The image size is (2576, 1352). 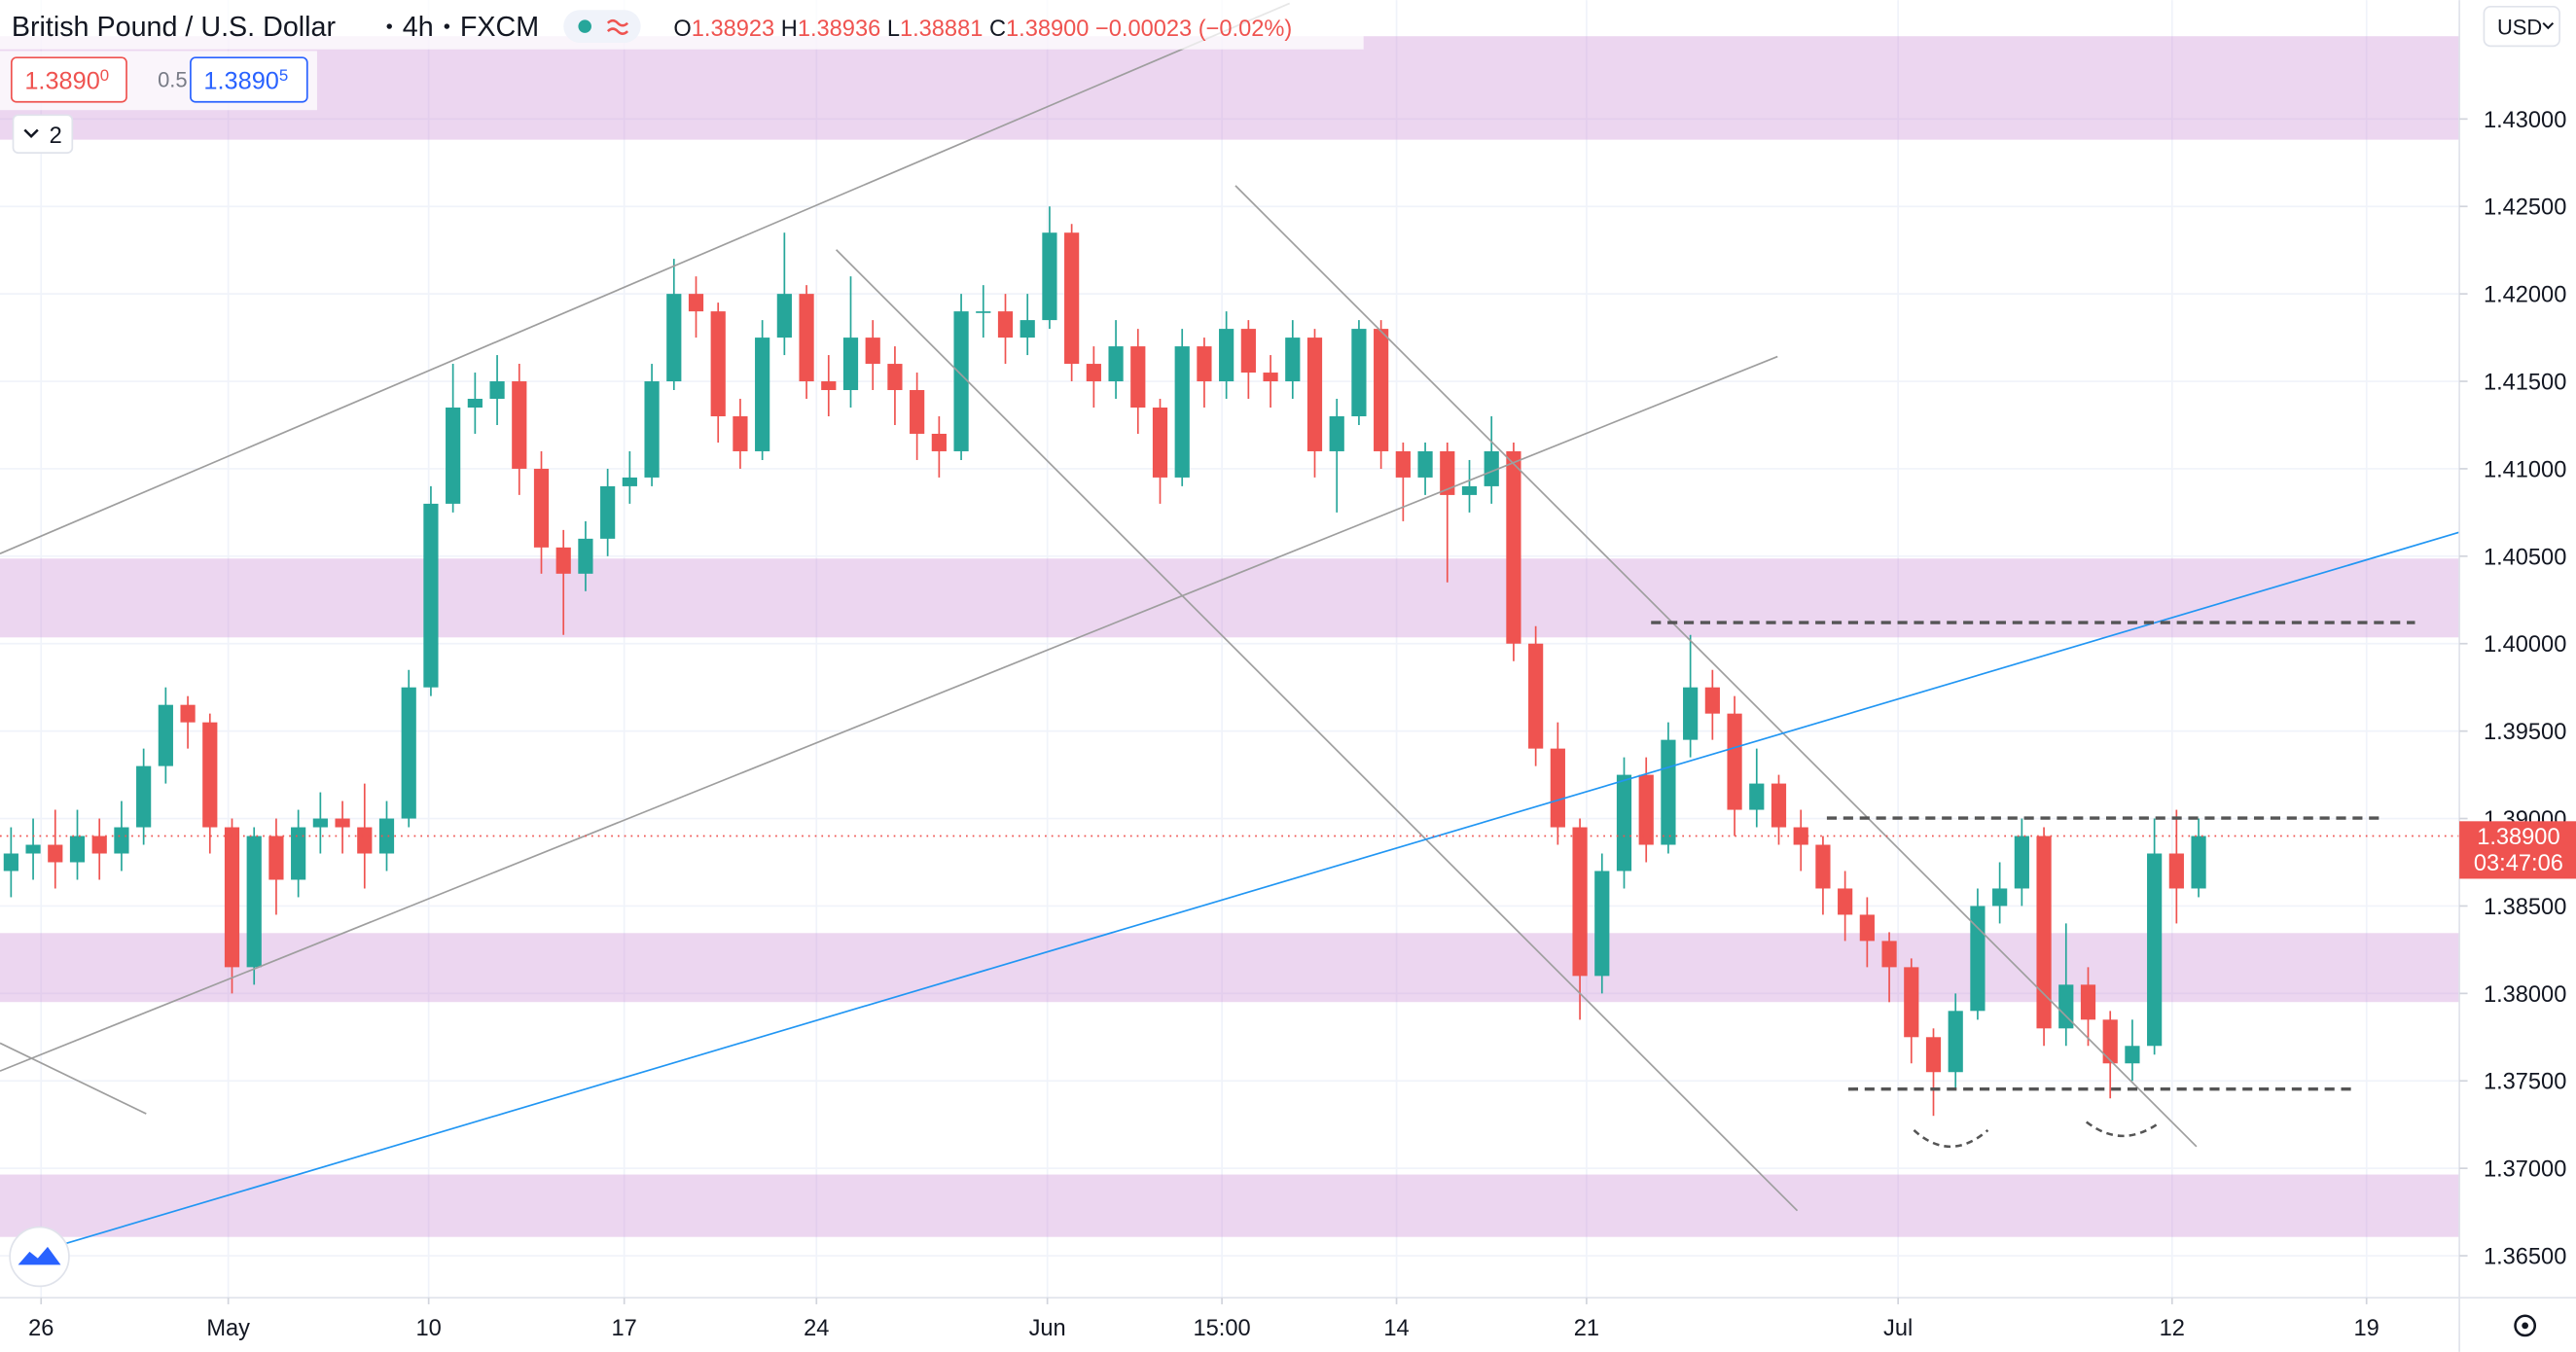 What do you see at coordinates (1396, 1328) in the screenshot?
I see `x-tick-label: 14` at bounding box center [1396, 1328].